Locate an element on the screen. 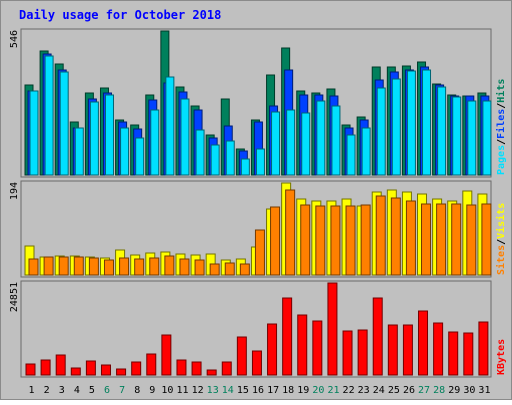 This screenshot has height=405, width=512. x-tick-day-7: 7 is located at coordinates (122, 390).